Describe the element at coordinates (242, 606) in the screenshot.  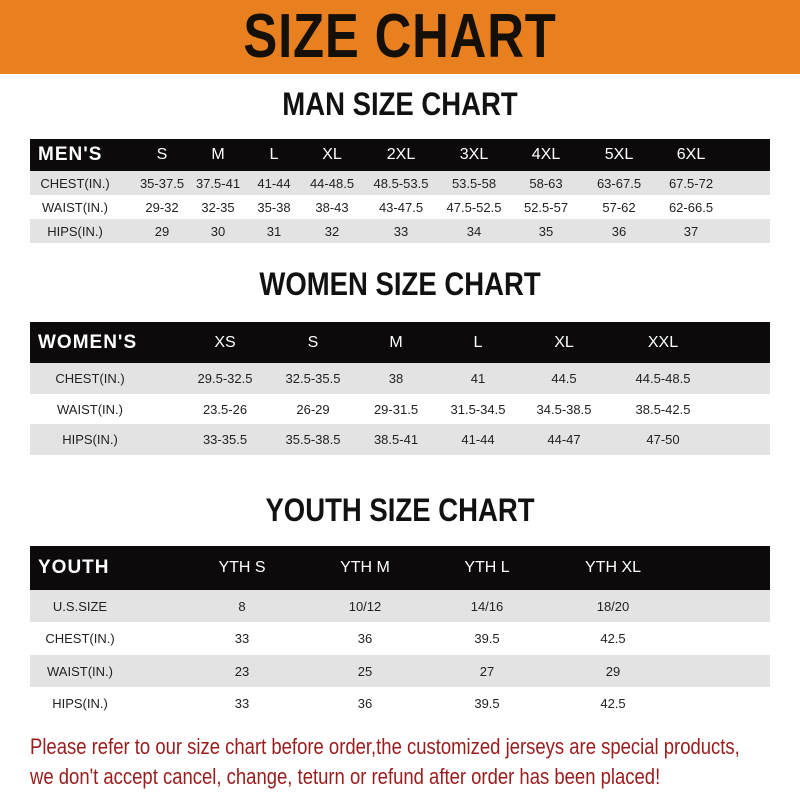
I see `measurement-value: 8` at that location.